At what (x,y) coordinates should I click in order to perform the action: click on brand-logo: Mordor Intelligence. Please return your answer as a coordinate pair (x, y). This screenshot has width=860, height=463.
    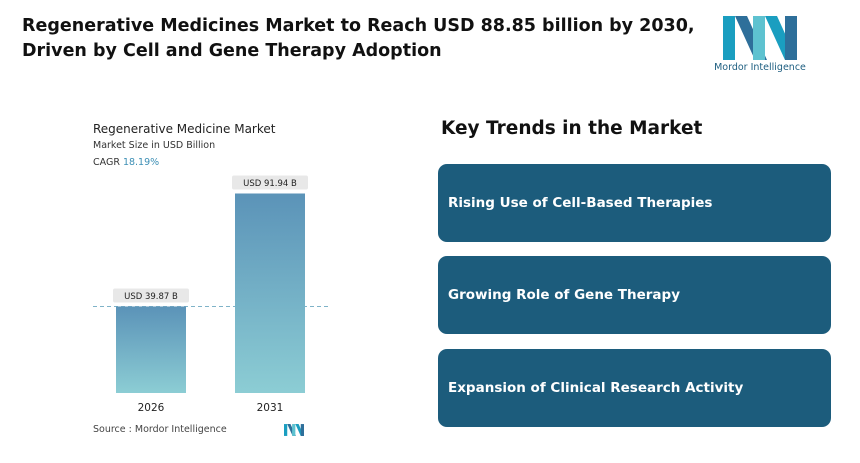
    Looking at the image, I should click on (760, 47).